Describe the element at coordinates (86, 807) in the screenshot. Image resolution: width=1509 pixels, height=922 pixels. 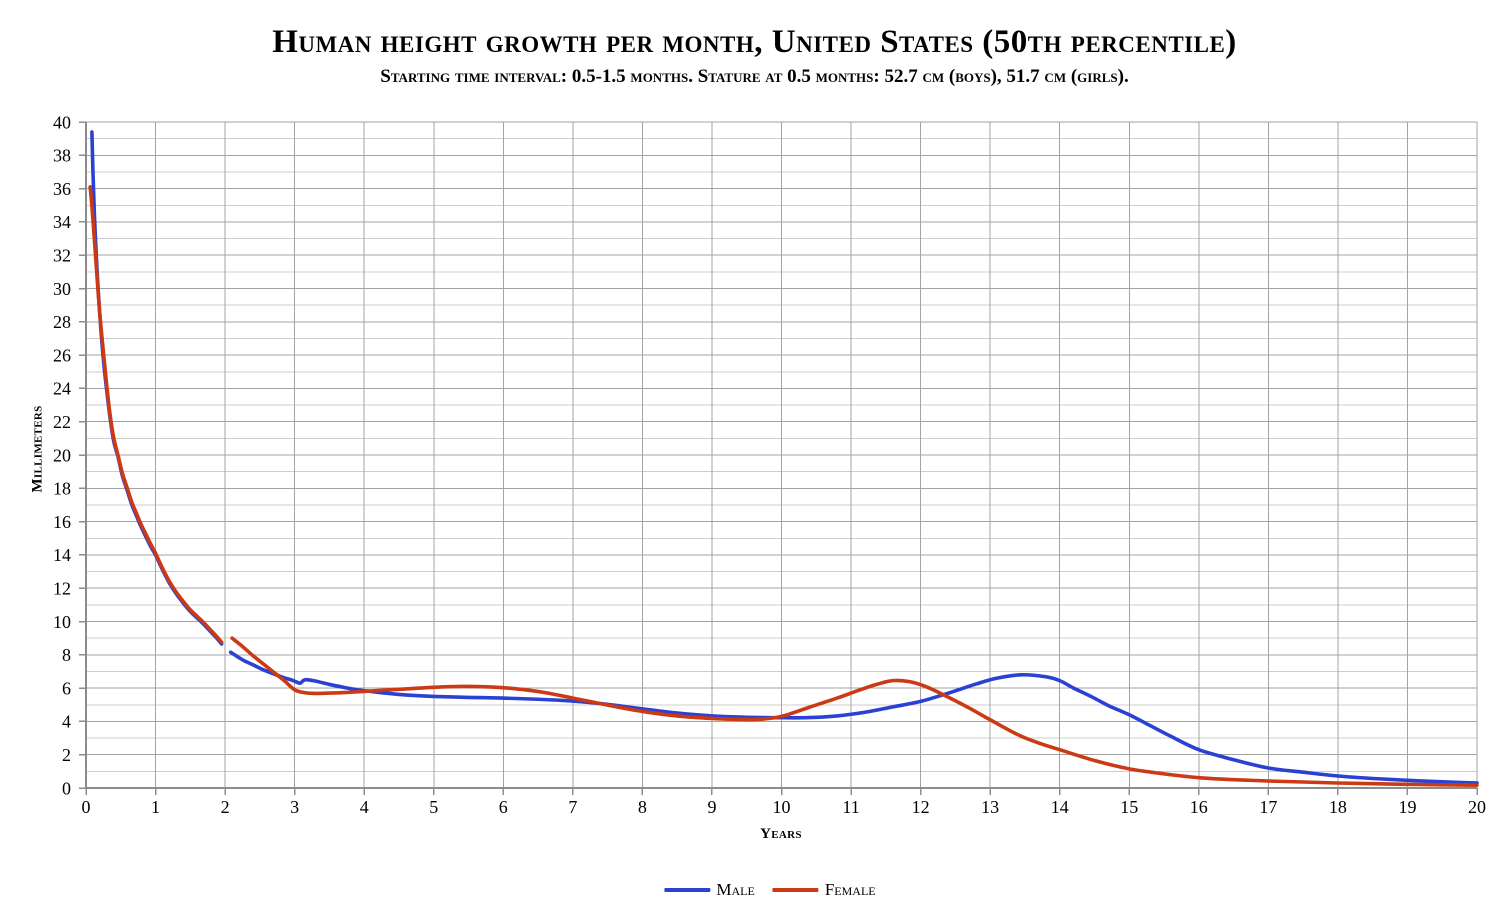
I see `x-tick-label: 0` at that location.